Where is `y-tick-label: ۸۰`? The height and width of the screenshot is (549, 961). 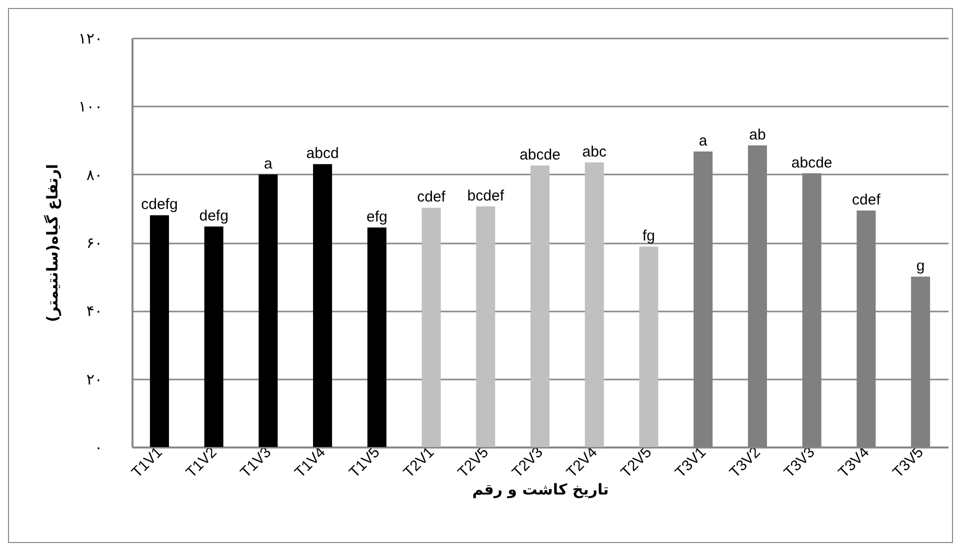 y-tick-label: ۸۰ is located at coordinates (94, 175).